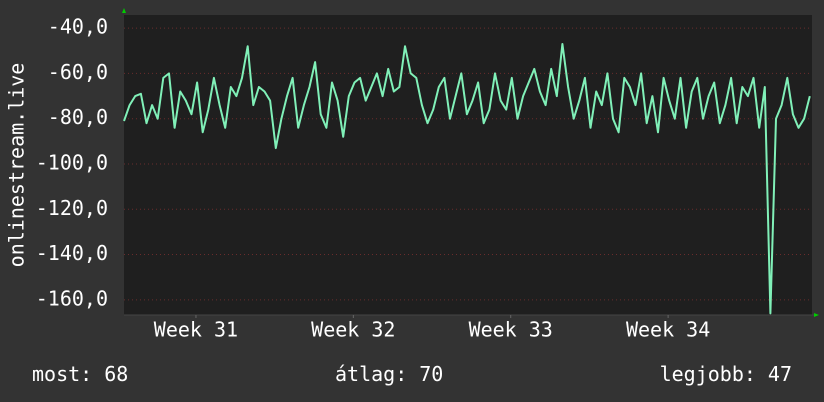 The image size is (824, 402). Describe the element at coordinates (17, 165) in the screenshot. I see `y-axis-title: onlinestream.live` at that location.